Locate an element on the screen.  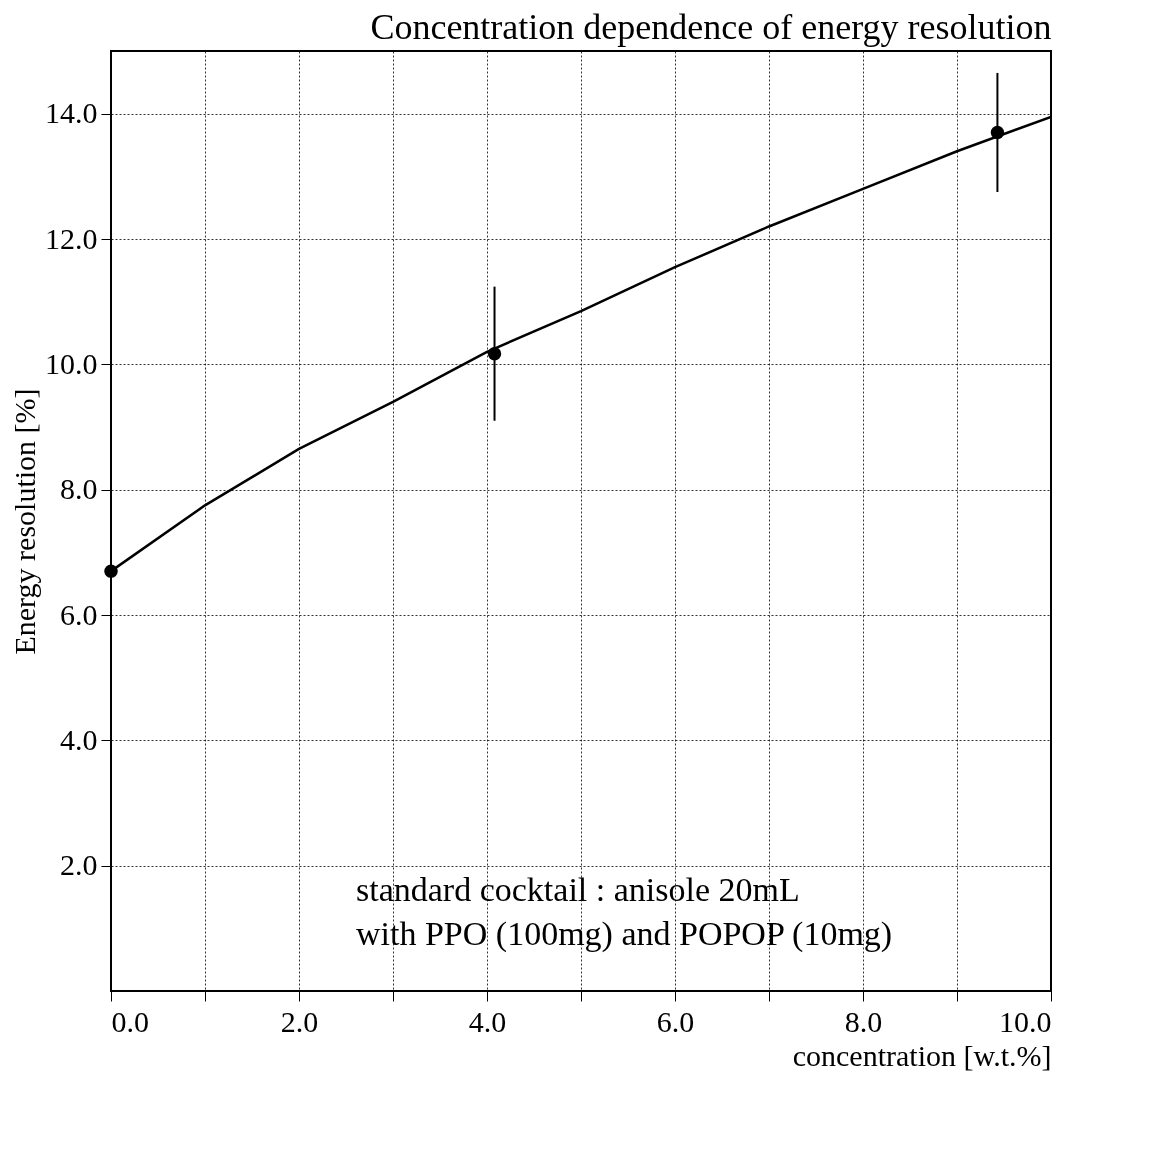
chart-title: Concentration dependence of energy resolution is located at coordinates (711, 27).